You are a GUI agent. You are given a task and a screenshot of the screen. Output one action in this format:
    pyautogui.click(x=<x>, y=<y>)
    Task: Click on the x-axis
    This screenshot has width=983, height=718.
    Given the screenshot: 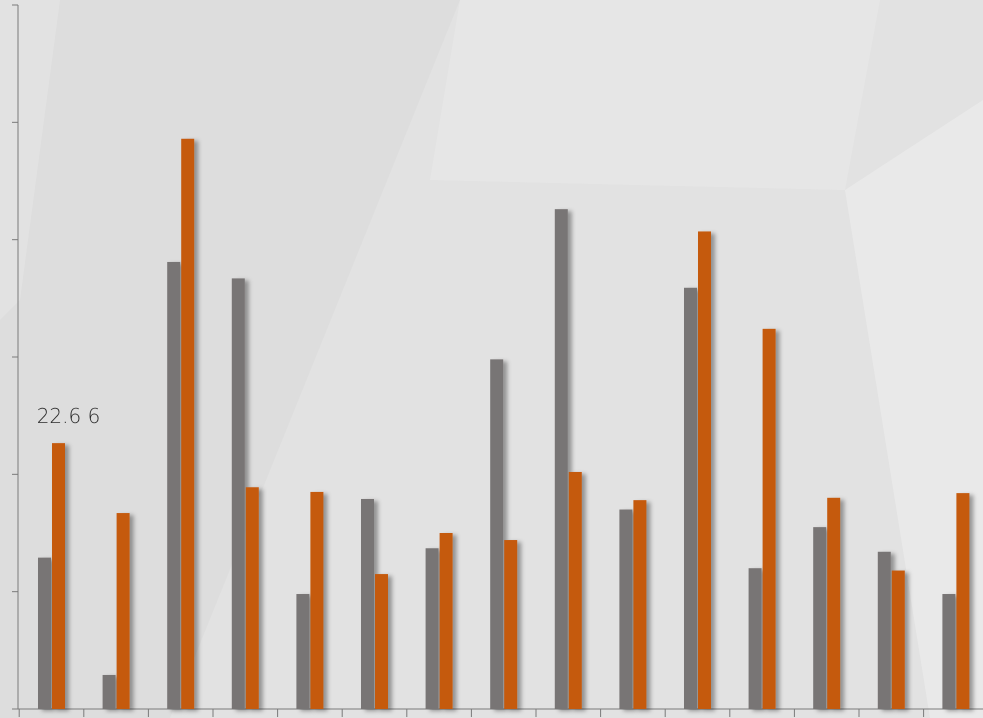 What is the action you would take?
    pyautogui.click(x=500, y=712)
    